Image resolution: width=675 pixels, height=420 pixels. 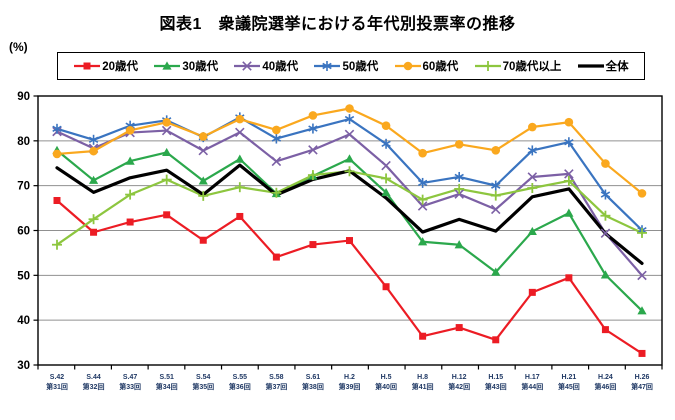 I want to click on x-label-era: S.44, so click(x=93, y=377).